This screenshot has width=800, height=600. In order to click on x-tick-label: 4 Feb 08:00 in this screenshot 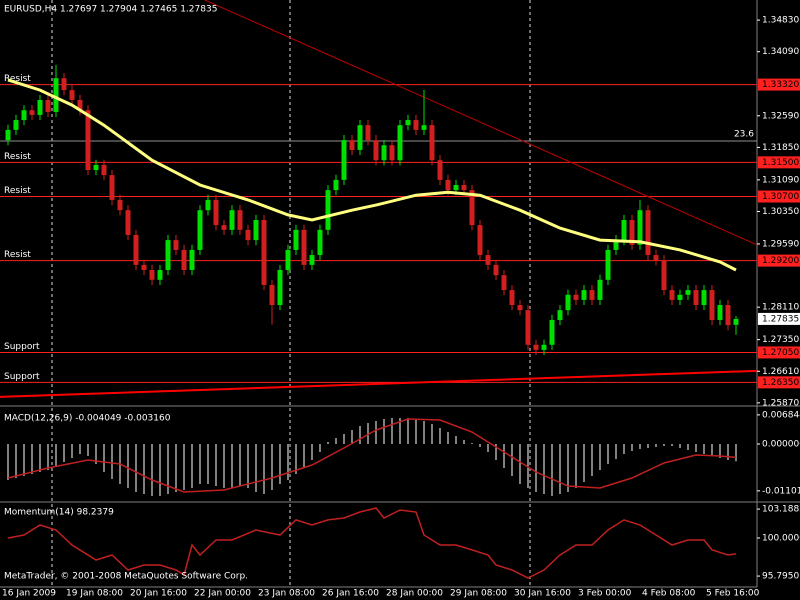, I will do `click(669, 594)`.